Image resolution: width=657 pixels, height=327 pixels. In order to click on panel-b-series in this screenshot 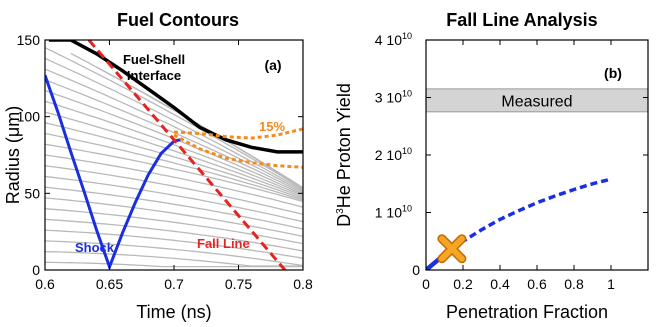, I will do `click(519, 223)`.